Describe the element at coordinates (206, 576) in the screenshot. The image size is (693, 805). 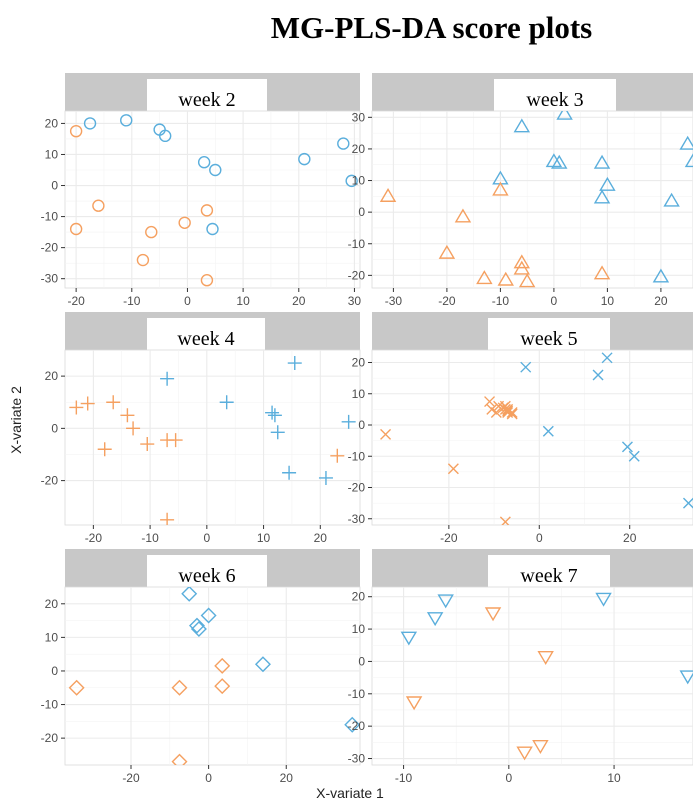
I see `facet-title: week 6` at that location.